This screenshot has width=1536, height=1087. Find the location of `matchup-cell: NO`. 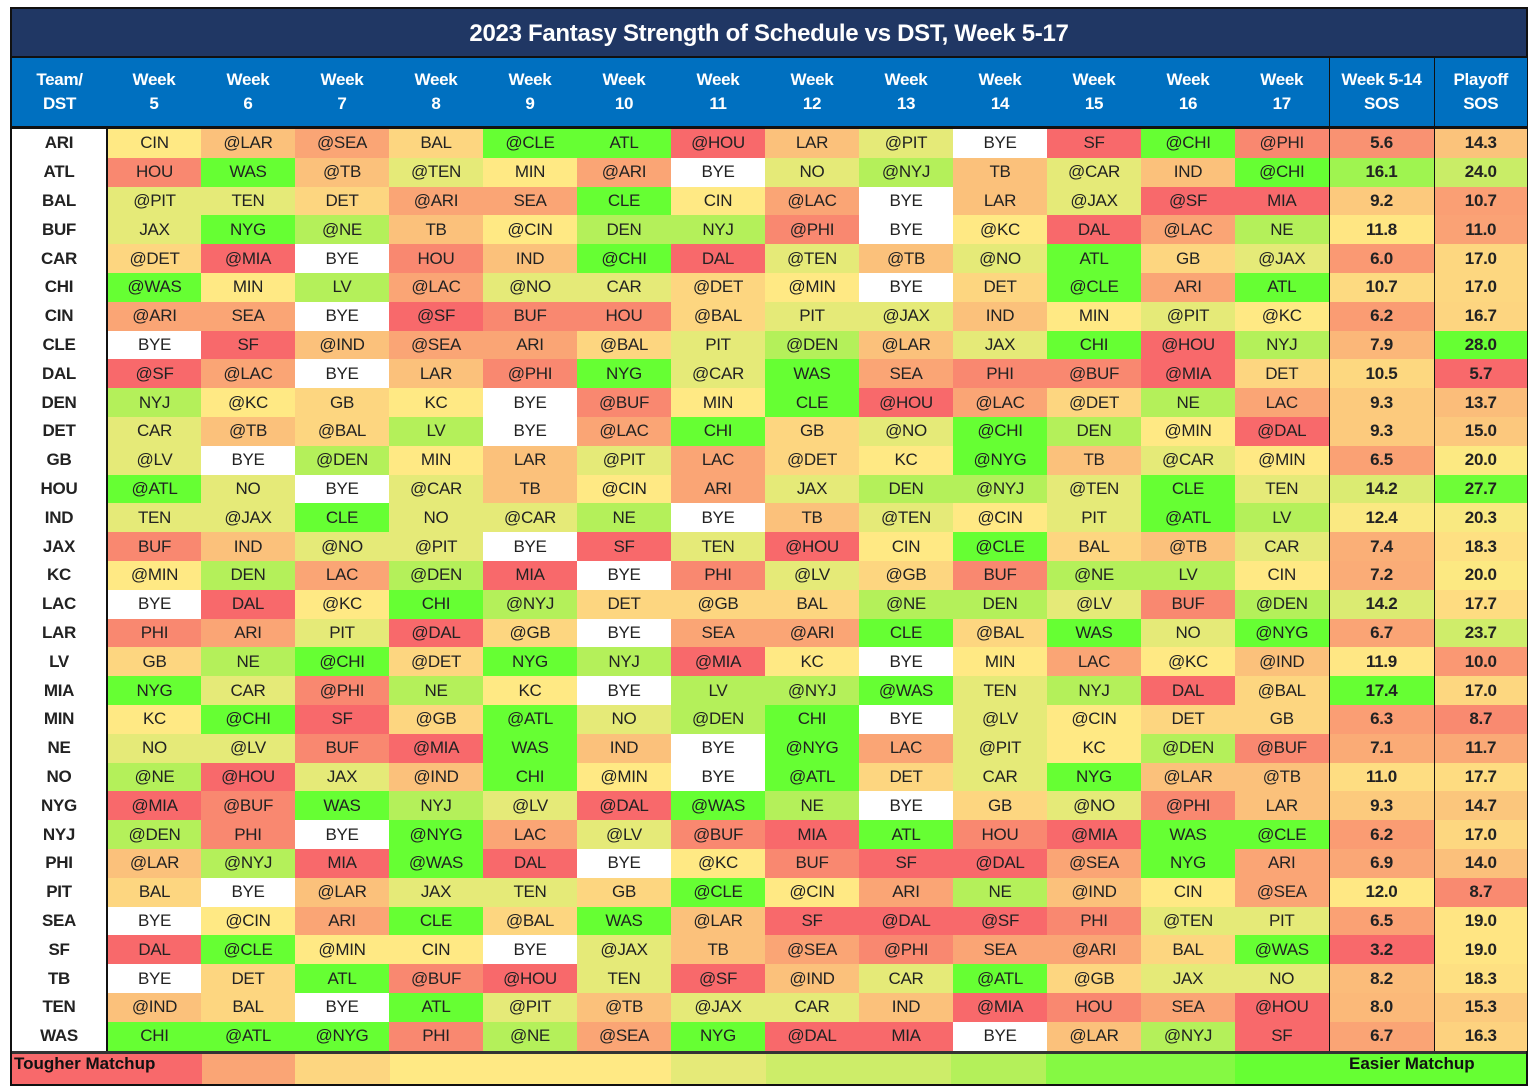

matchup-cell: NO is located at coordinates (248, 489).